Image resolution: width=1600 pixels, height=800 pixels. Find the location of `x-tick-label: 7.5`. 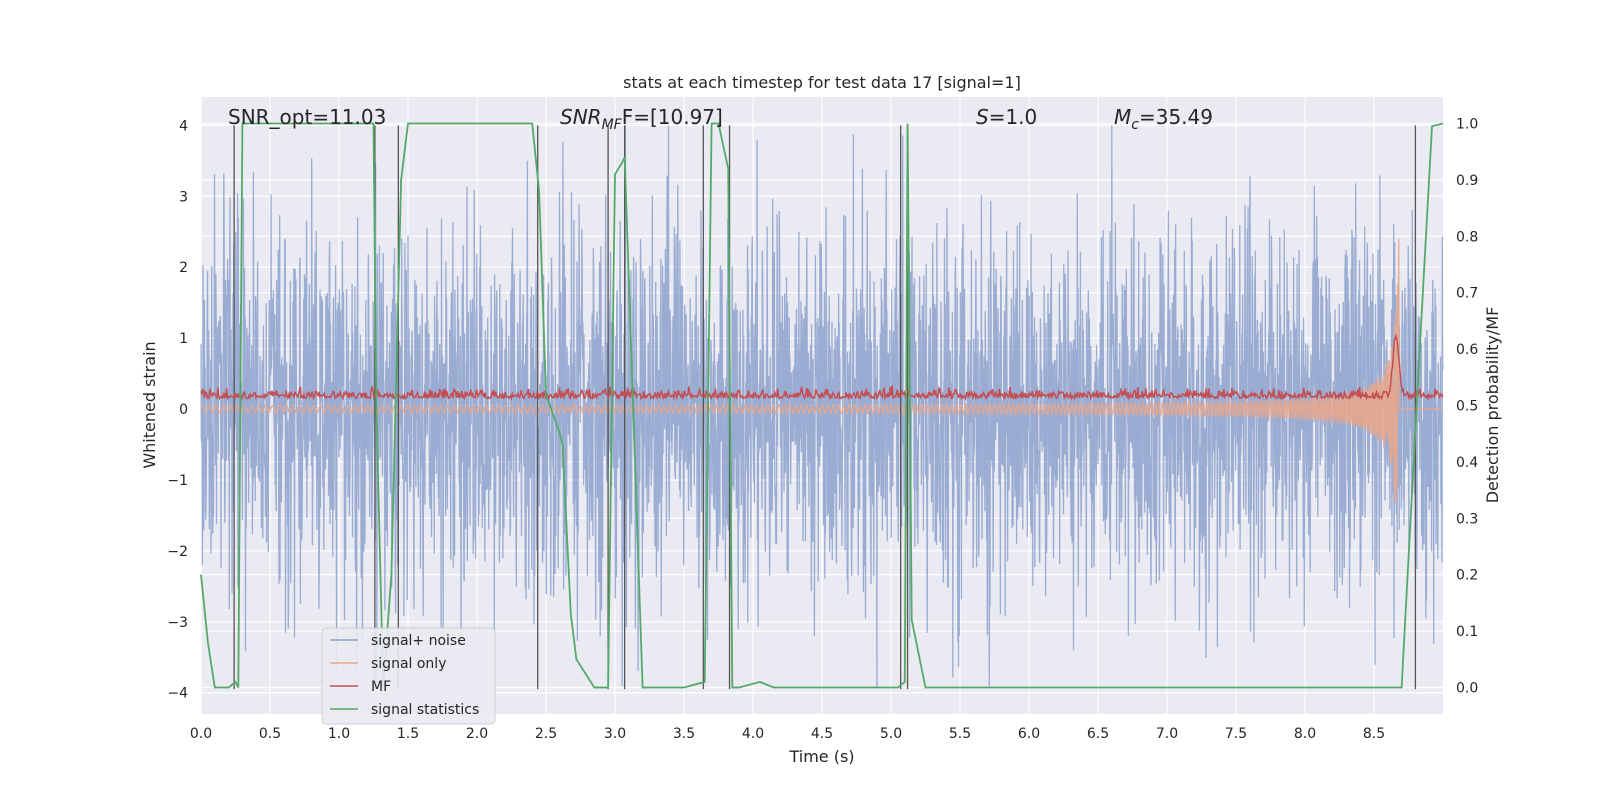

x-tick-label: 7.5 is located at coordinates (1236, 734).